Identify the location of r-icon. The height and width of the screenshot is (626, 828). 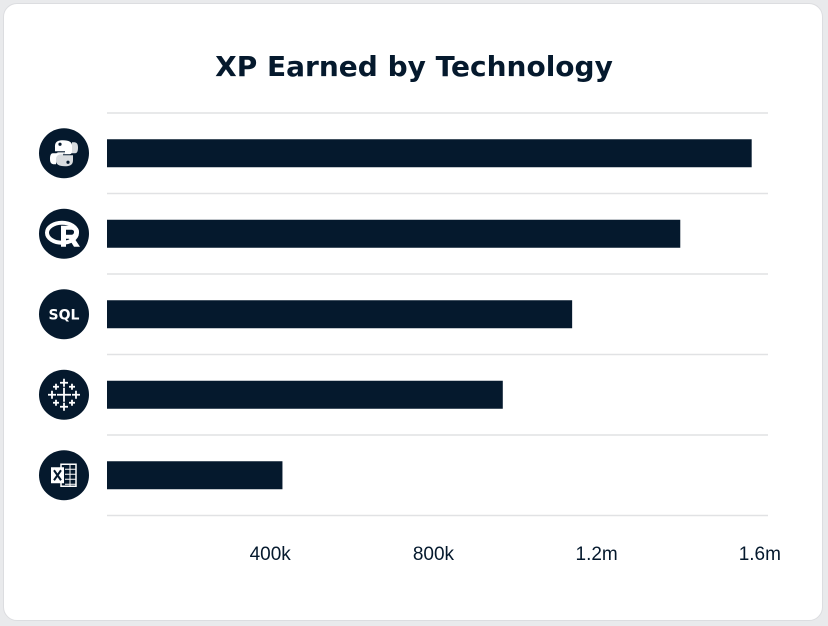
(64, 233).